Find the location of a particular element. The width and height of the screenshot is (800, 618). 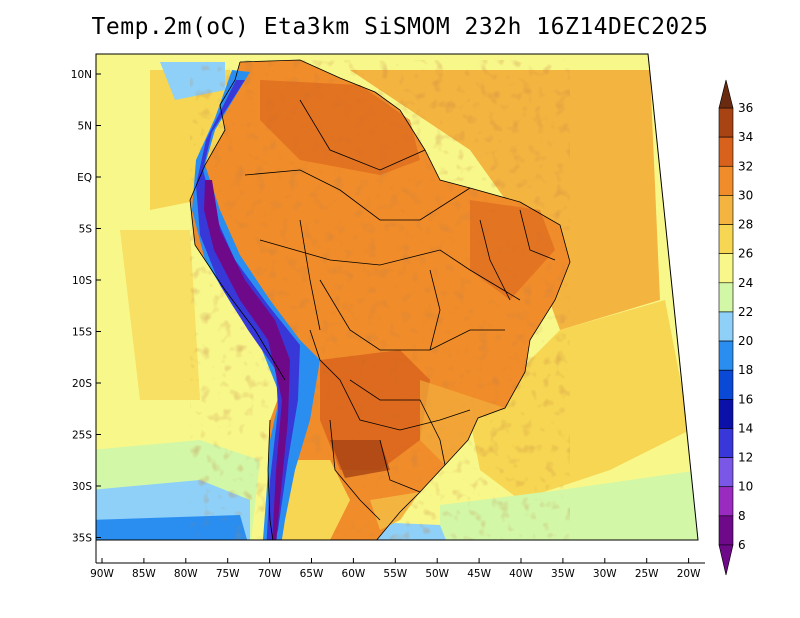

lon-tick-label: 65W is located at coordinates (312, 574).